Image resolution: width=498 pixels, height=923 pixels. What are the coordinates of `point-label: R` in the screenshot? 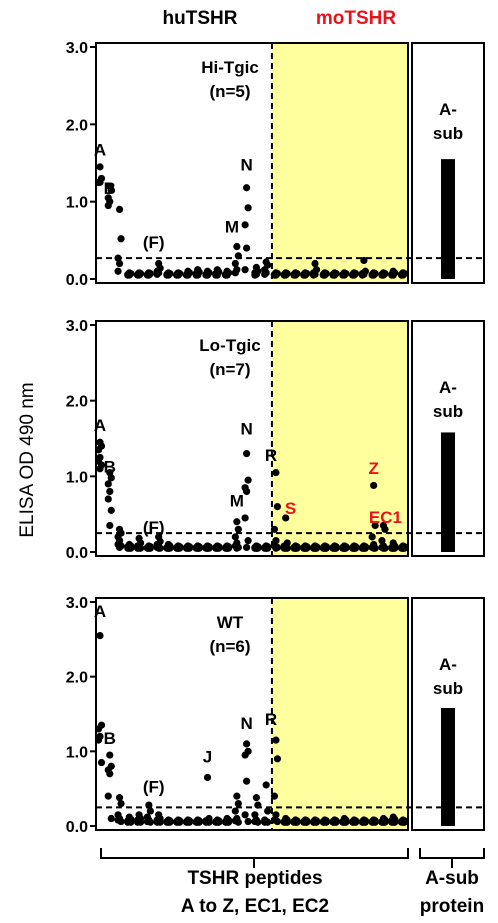 It's located at (271, 719).